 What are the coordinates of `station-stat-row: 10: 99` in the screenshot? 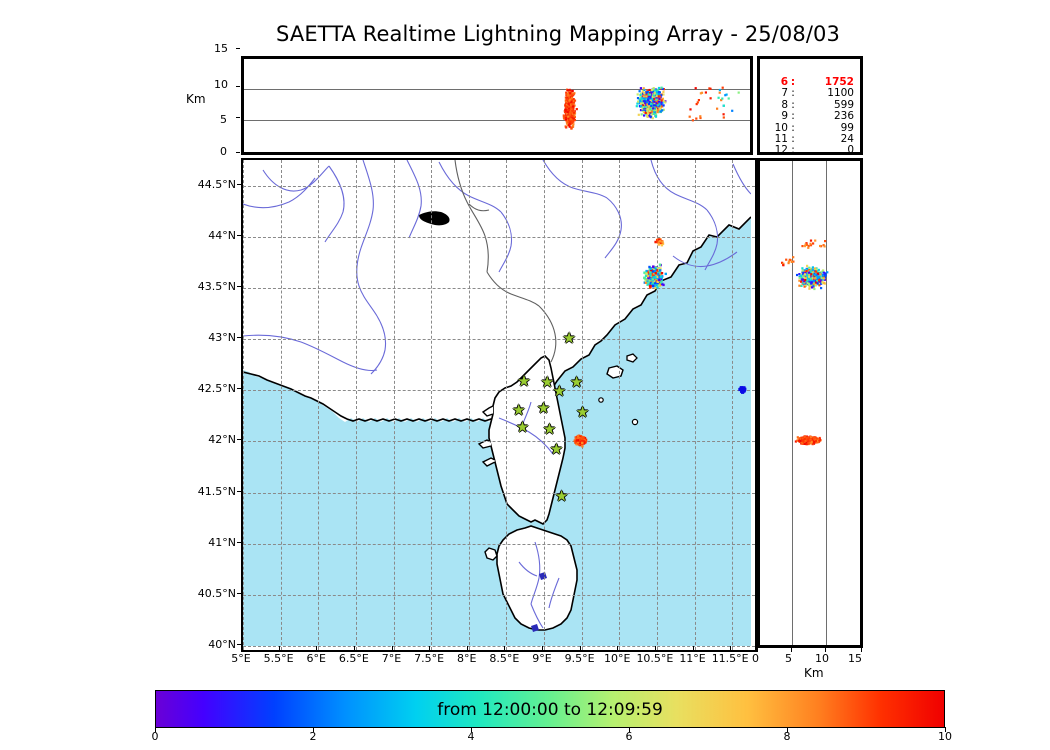 It's located at (812, 127).